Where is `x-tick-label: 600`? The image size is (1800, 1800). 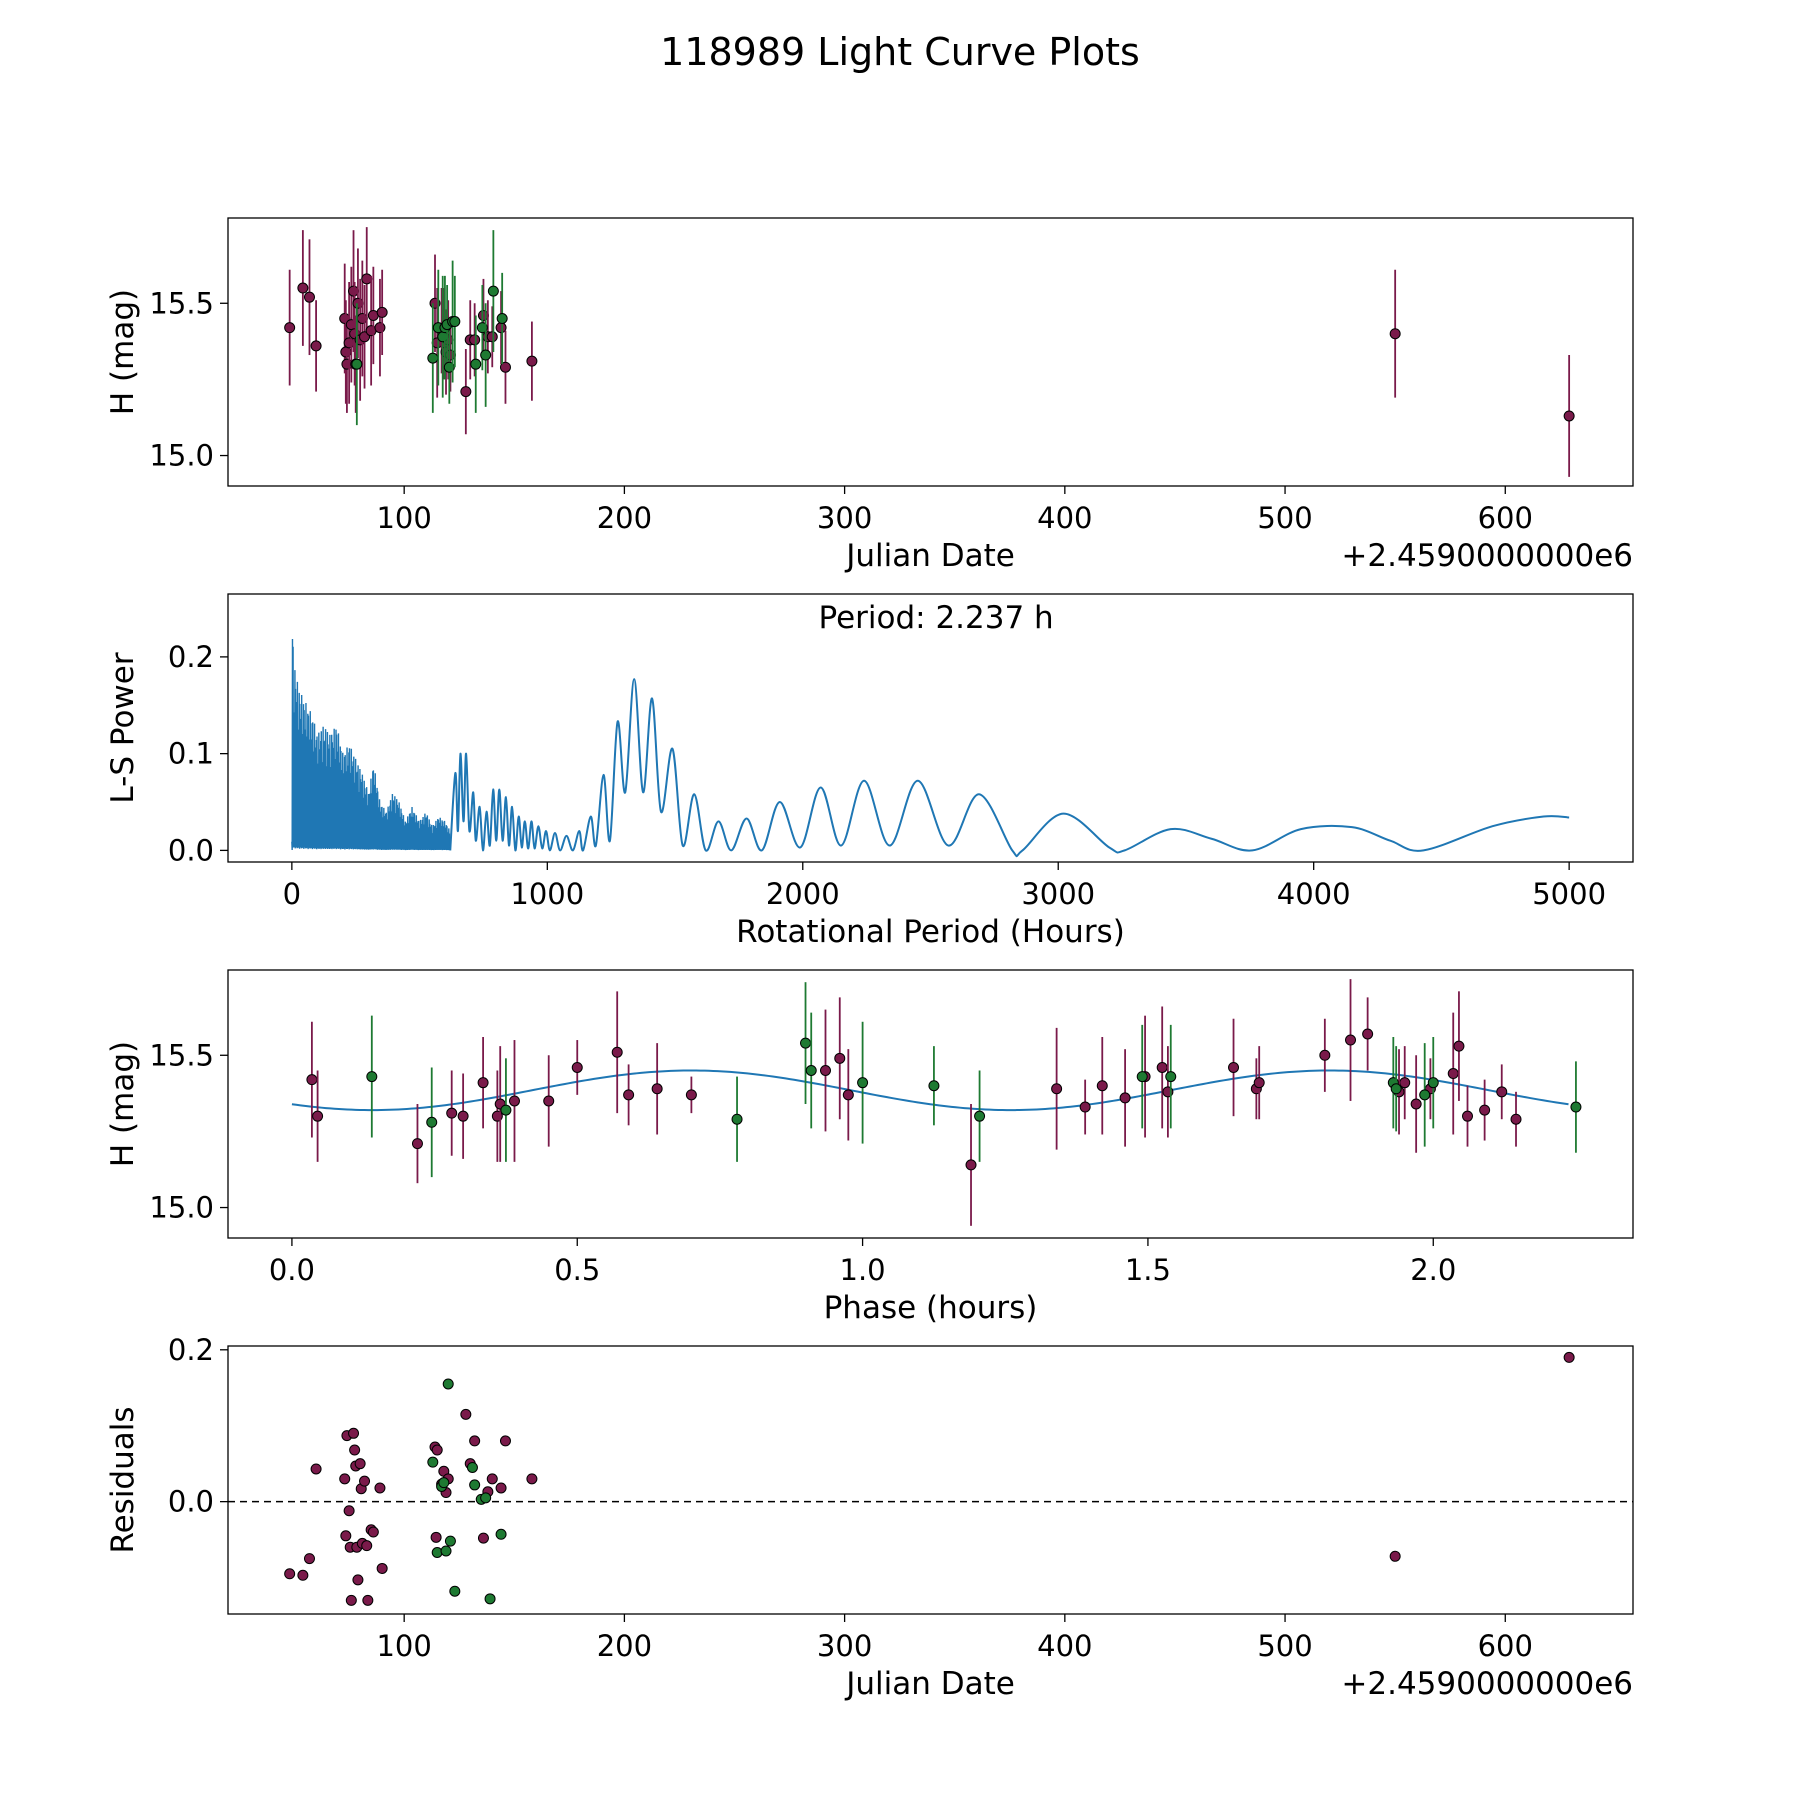 x-tick-label: 600 is located at coordinates (1505, 1646).